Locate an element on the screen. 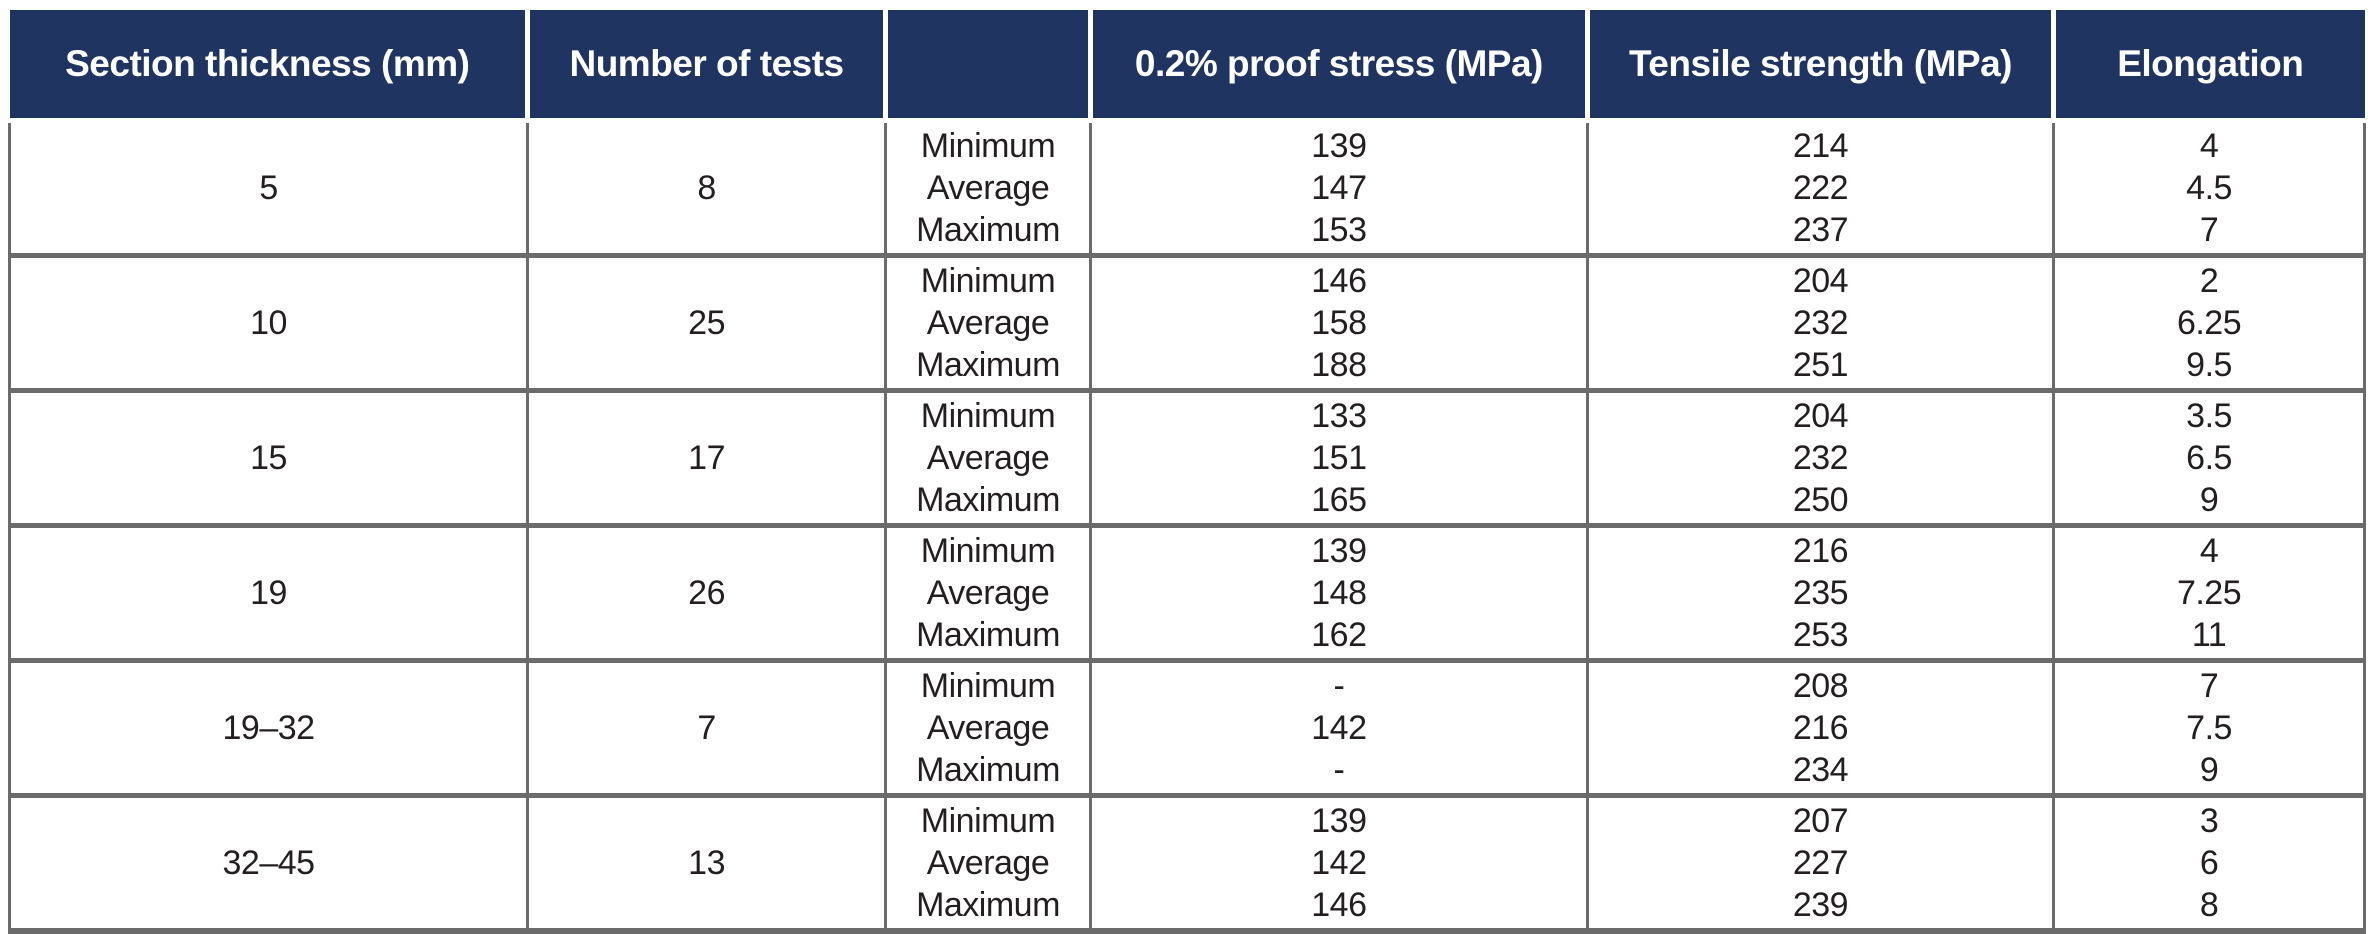  proof-stress-cell: - 142 - is located at coordinates (1338, 728).